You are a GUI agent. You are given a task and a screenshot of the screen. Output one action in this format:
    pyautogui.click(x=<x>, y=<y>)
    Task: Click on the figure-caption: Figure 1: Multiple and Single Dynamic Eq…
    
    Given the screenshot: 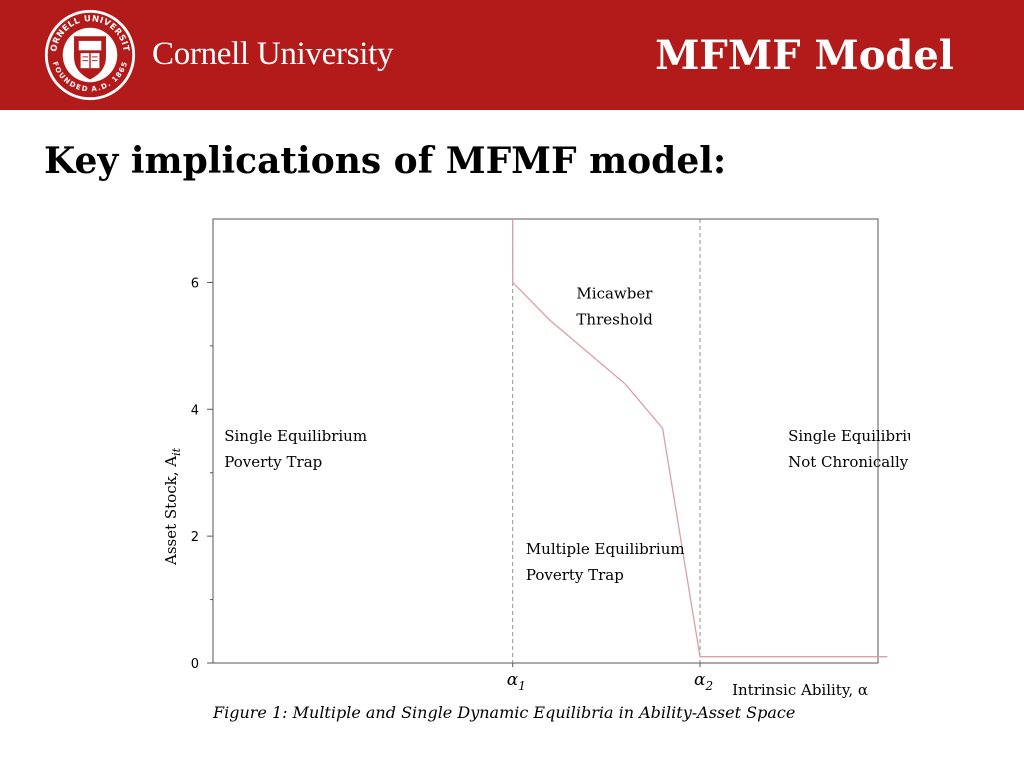 What is the action you would take?
    pyautogui.click(x=504, y=712)
    